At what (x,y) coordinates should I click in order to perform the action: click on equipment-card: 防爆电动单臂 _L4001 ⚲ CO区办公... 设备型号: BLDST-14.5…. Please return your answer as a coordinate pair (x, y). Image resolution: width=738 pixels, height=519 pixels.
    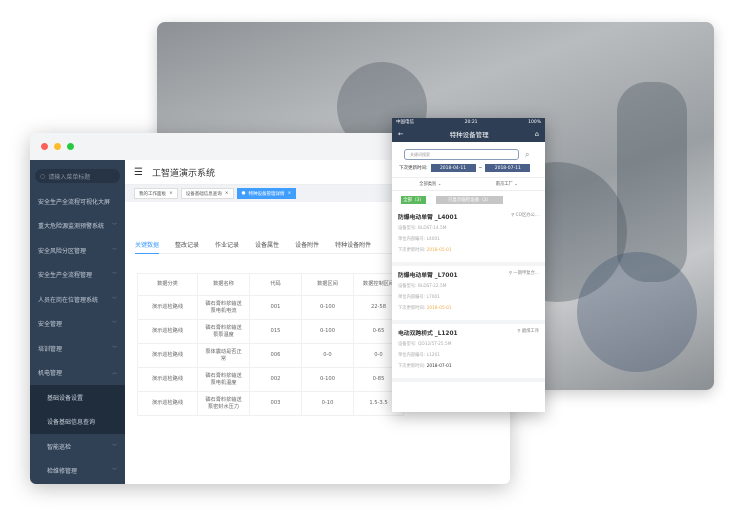
    Looking at the image, I should click on (468, 237).